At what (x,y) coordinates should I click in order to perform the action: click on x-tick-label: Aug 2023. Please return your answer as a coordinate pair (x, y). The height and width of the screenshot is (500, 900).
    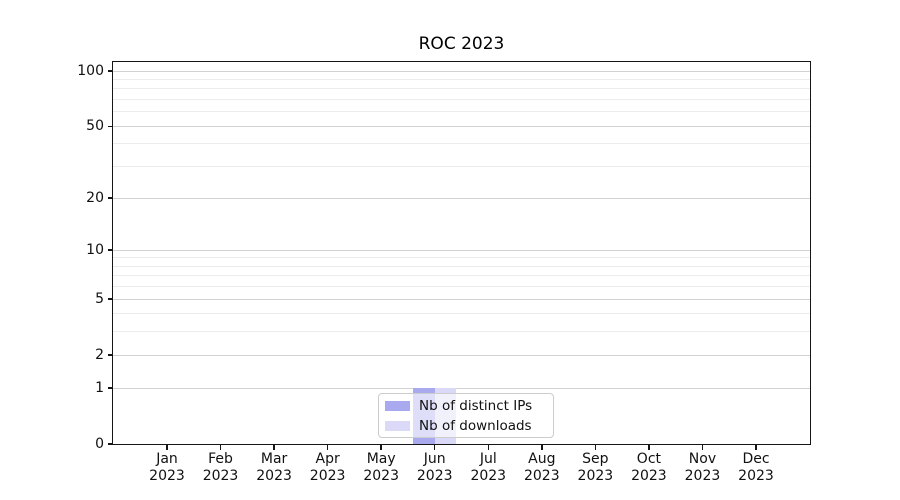
    Looking at the image, I should click on (541, 467).